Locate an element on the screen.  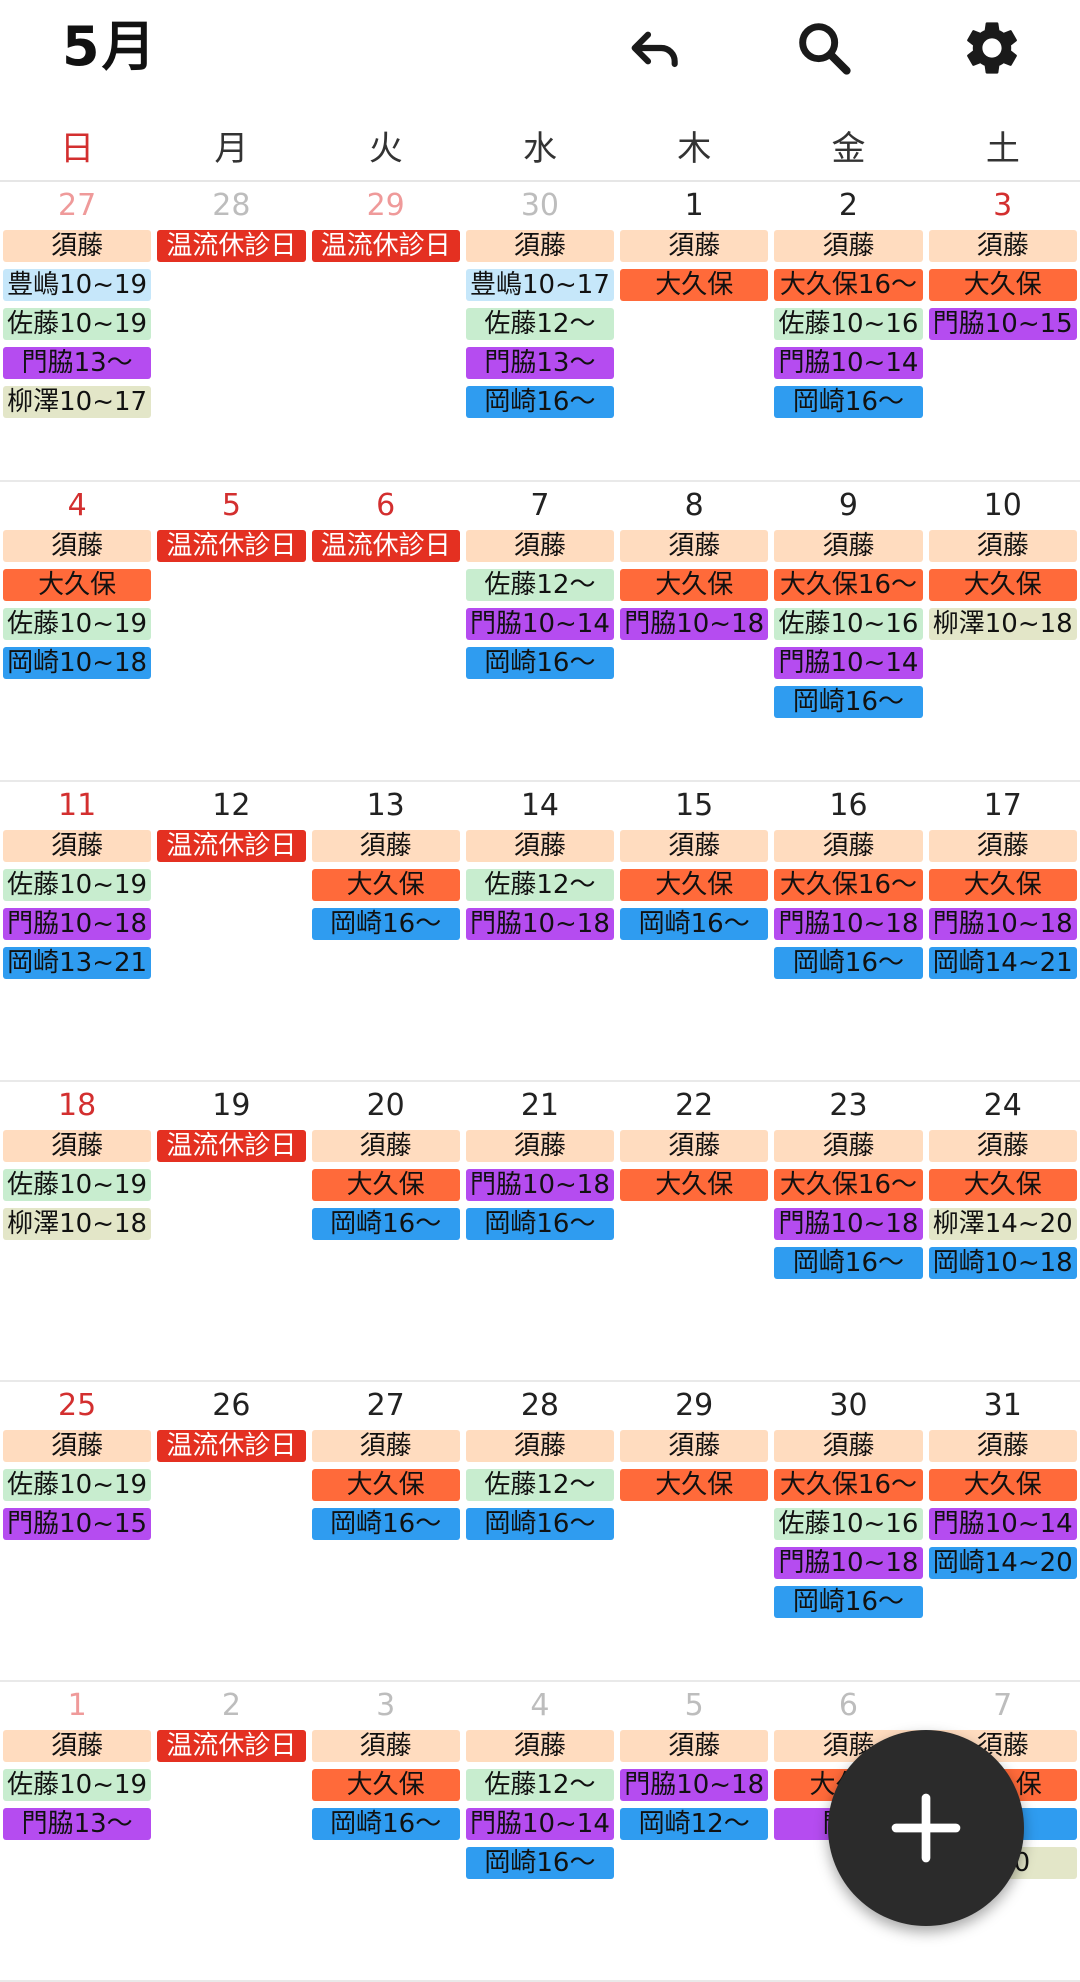
calendar-day: 9 須藤 大久保16～ 佐藤10~16 門脇10~14 岡崎16～ is located at coordinates (848, 631).